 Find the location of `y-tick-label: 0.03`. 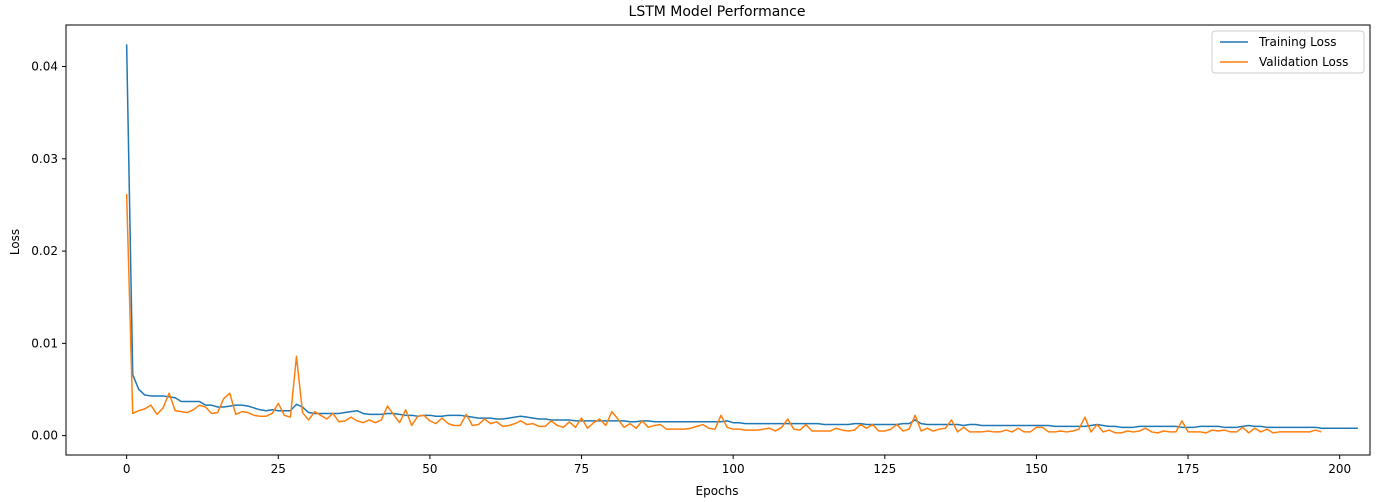

y-tick-label: 0.03 is located at coordinates (44, 159).